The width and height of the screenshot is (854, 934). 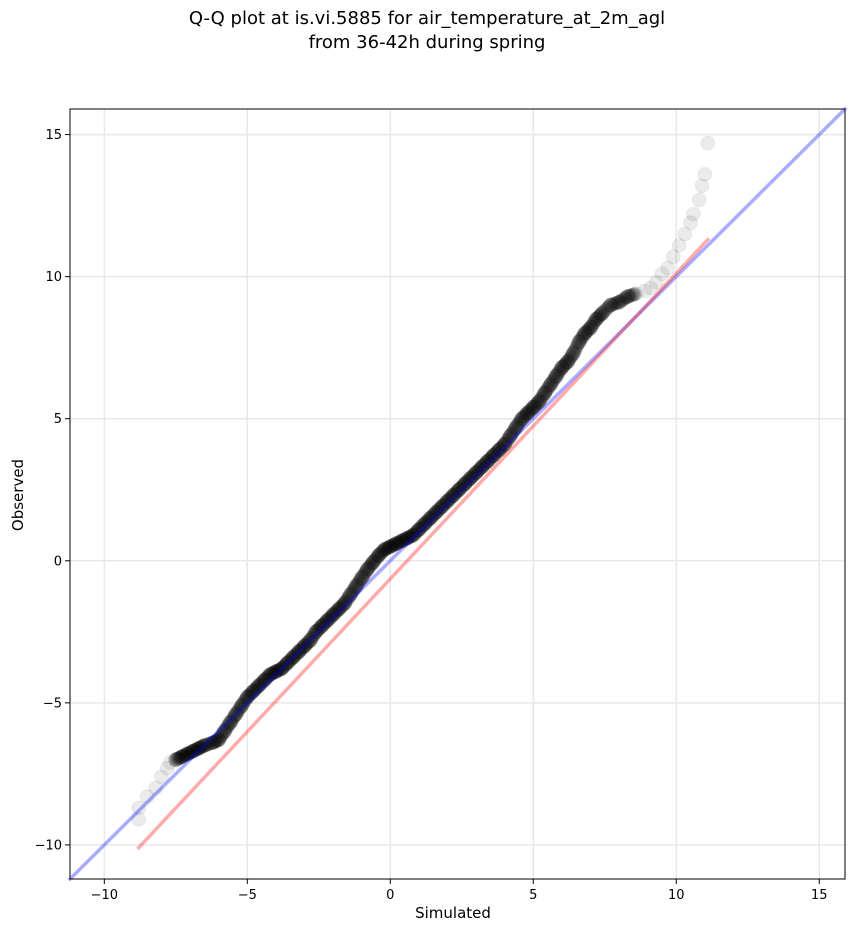 I want to click on x-tick-label: 15, so click(x=819, y=895).